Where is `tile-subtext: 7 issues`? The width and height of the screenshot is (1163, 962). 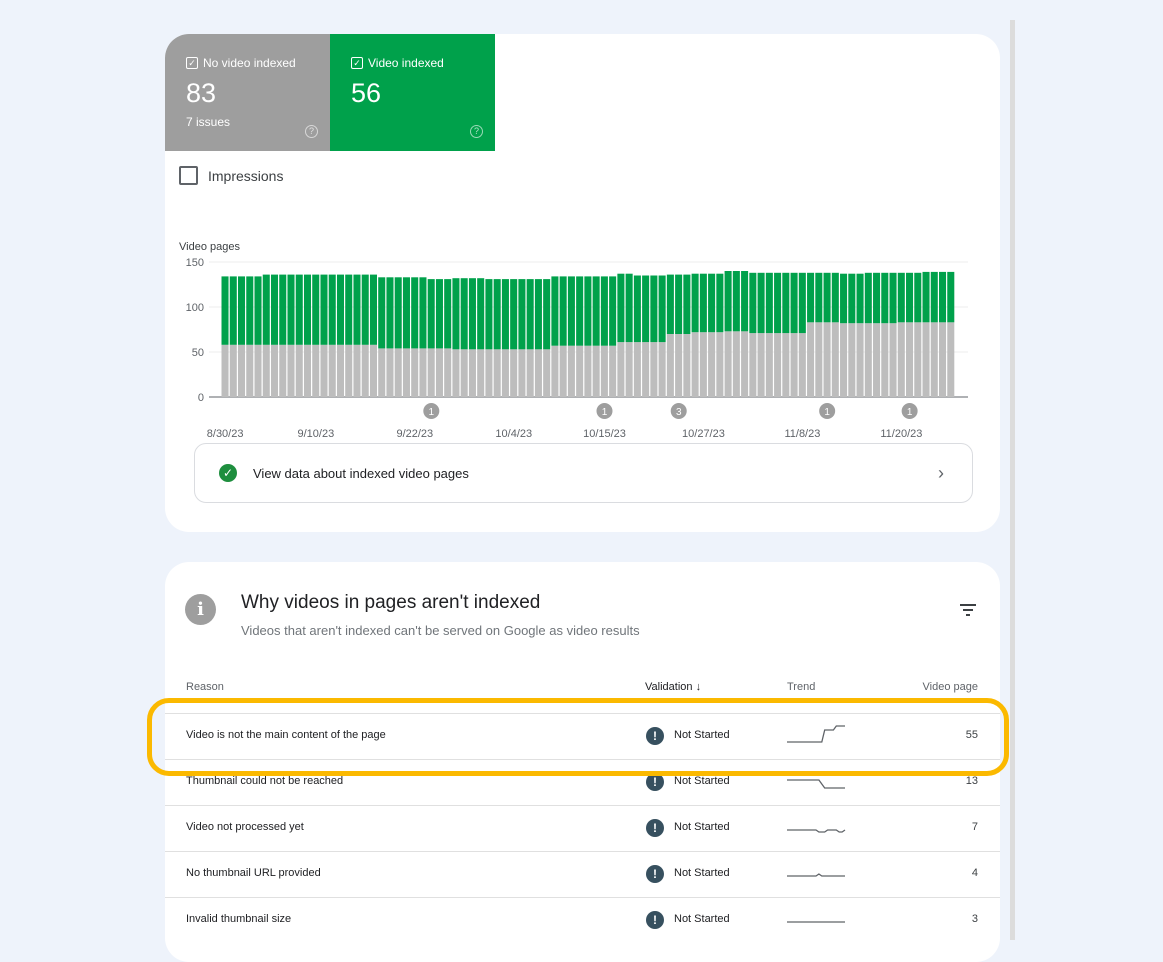
tile-subtext: 7 issues is located at coordinates (208, 122).